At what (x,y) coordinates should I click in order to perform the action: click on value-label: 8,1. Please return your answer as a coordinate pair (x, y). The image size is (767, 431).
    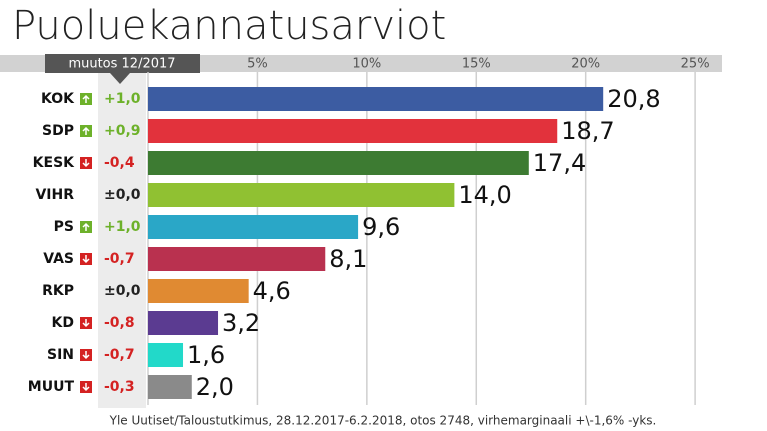
    Looking at the image, I should click on (348, 259).